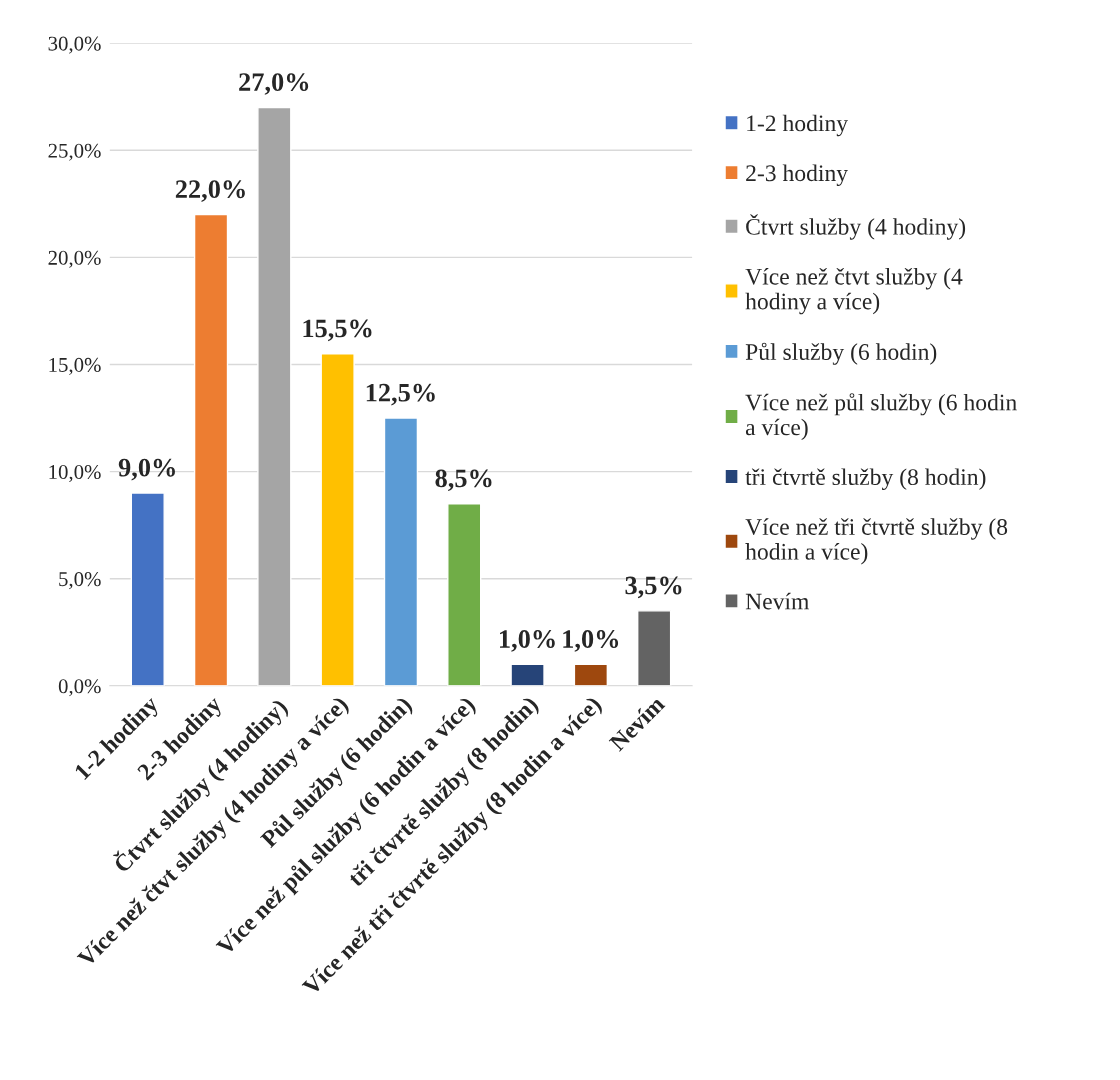 Image resolution: width=1120 pixels, height=1080 pixels. What do you see at coordinates (876, 541) in the screenshot?
I see `legend-label: Více než tři čtvrtě služby (8 hodin a více)` at bounding box center [876, 541].